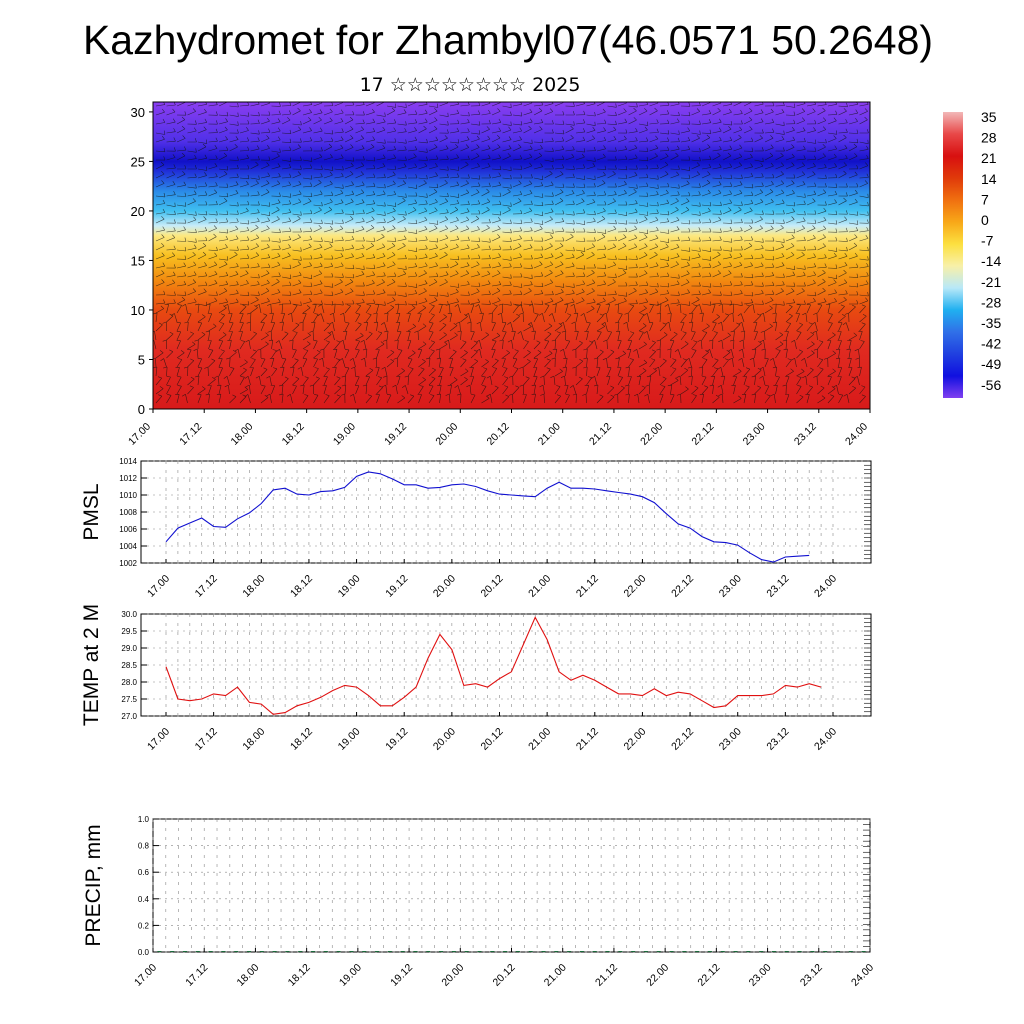 Image resolution: width=1024 pixels, height=1024 pixels. Describe the element at coordinates (972, 253) in the screenshot. I see `temperature-colorbar: 35 28 21 14 7 0 -7 -14 -21 -28 -35 -42 -49 -56` at that location.